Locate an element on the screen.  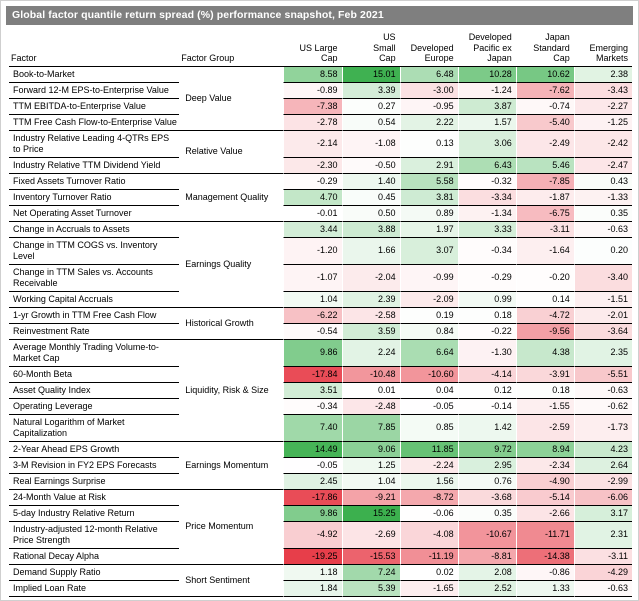
value-cell: 7.40 is located at coordinates (312, 428).